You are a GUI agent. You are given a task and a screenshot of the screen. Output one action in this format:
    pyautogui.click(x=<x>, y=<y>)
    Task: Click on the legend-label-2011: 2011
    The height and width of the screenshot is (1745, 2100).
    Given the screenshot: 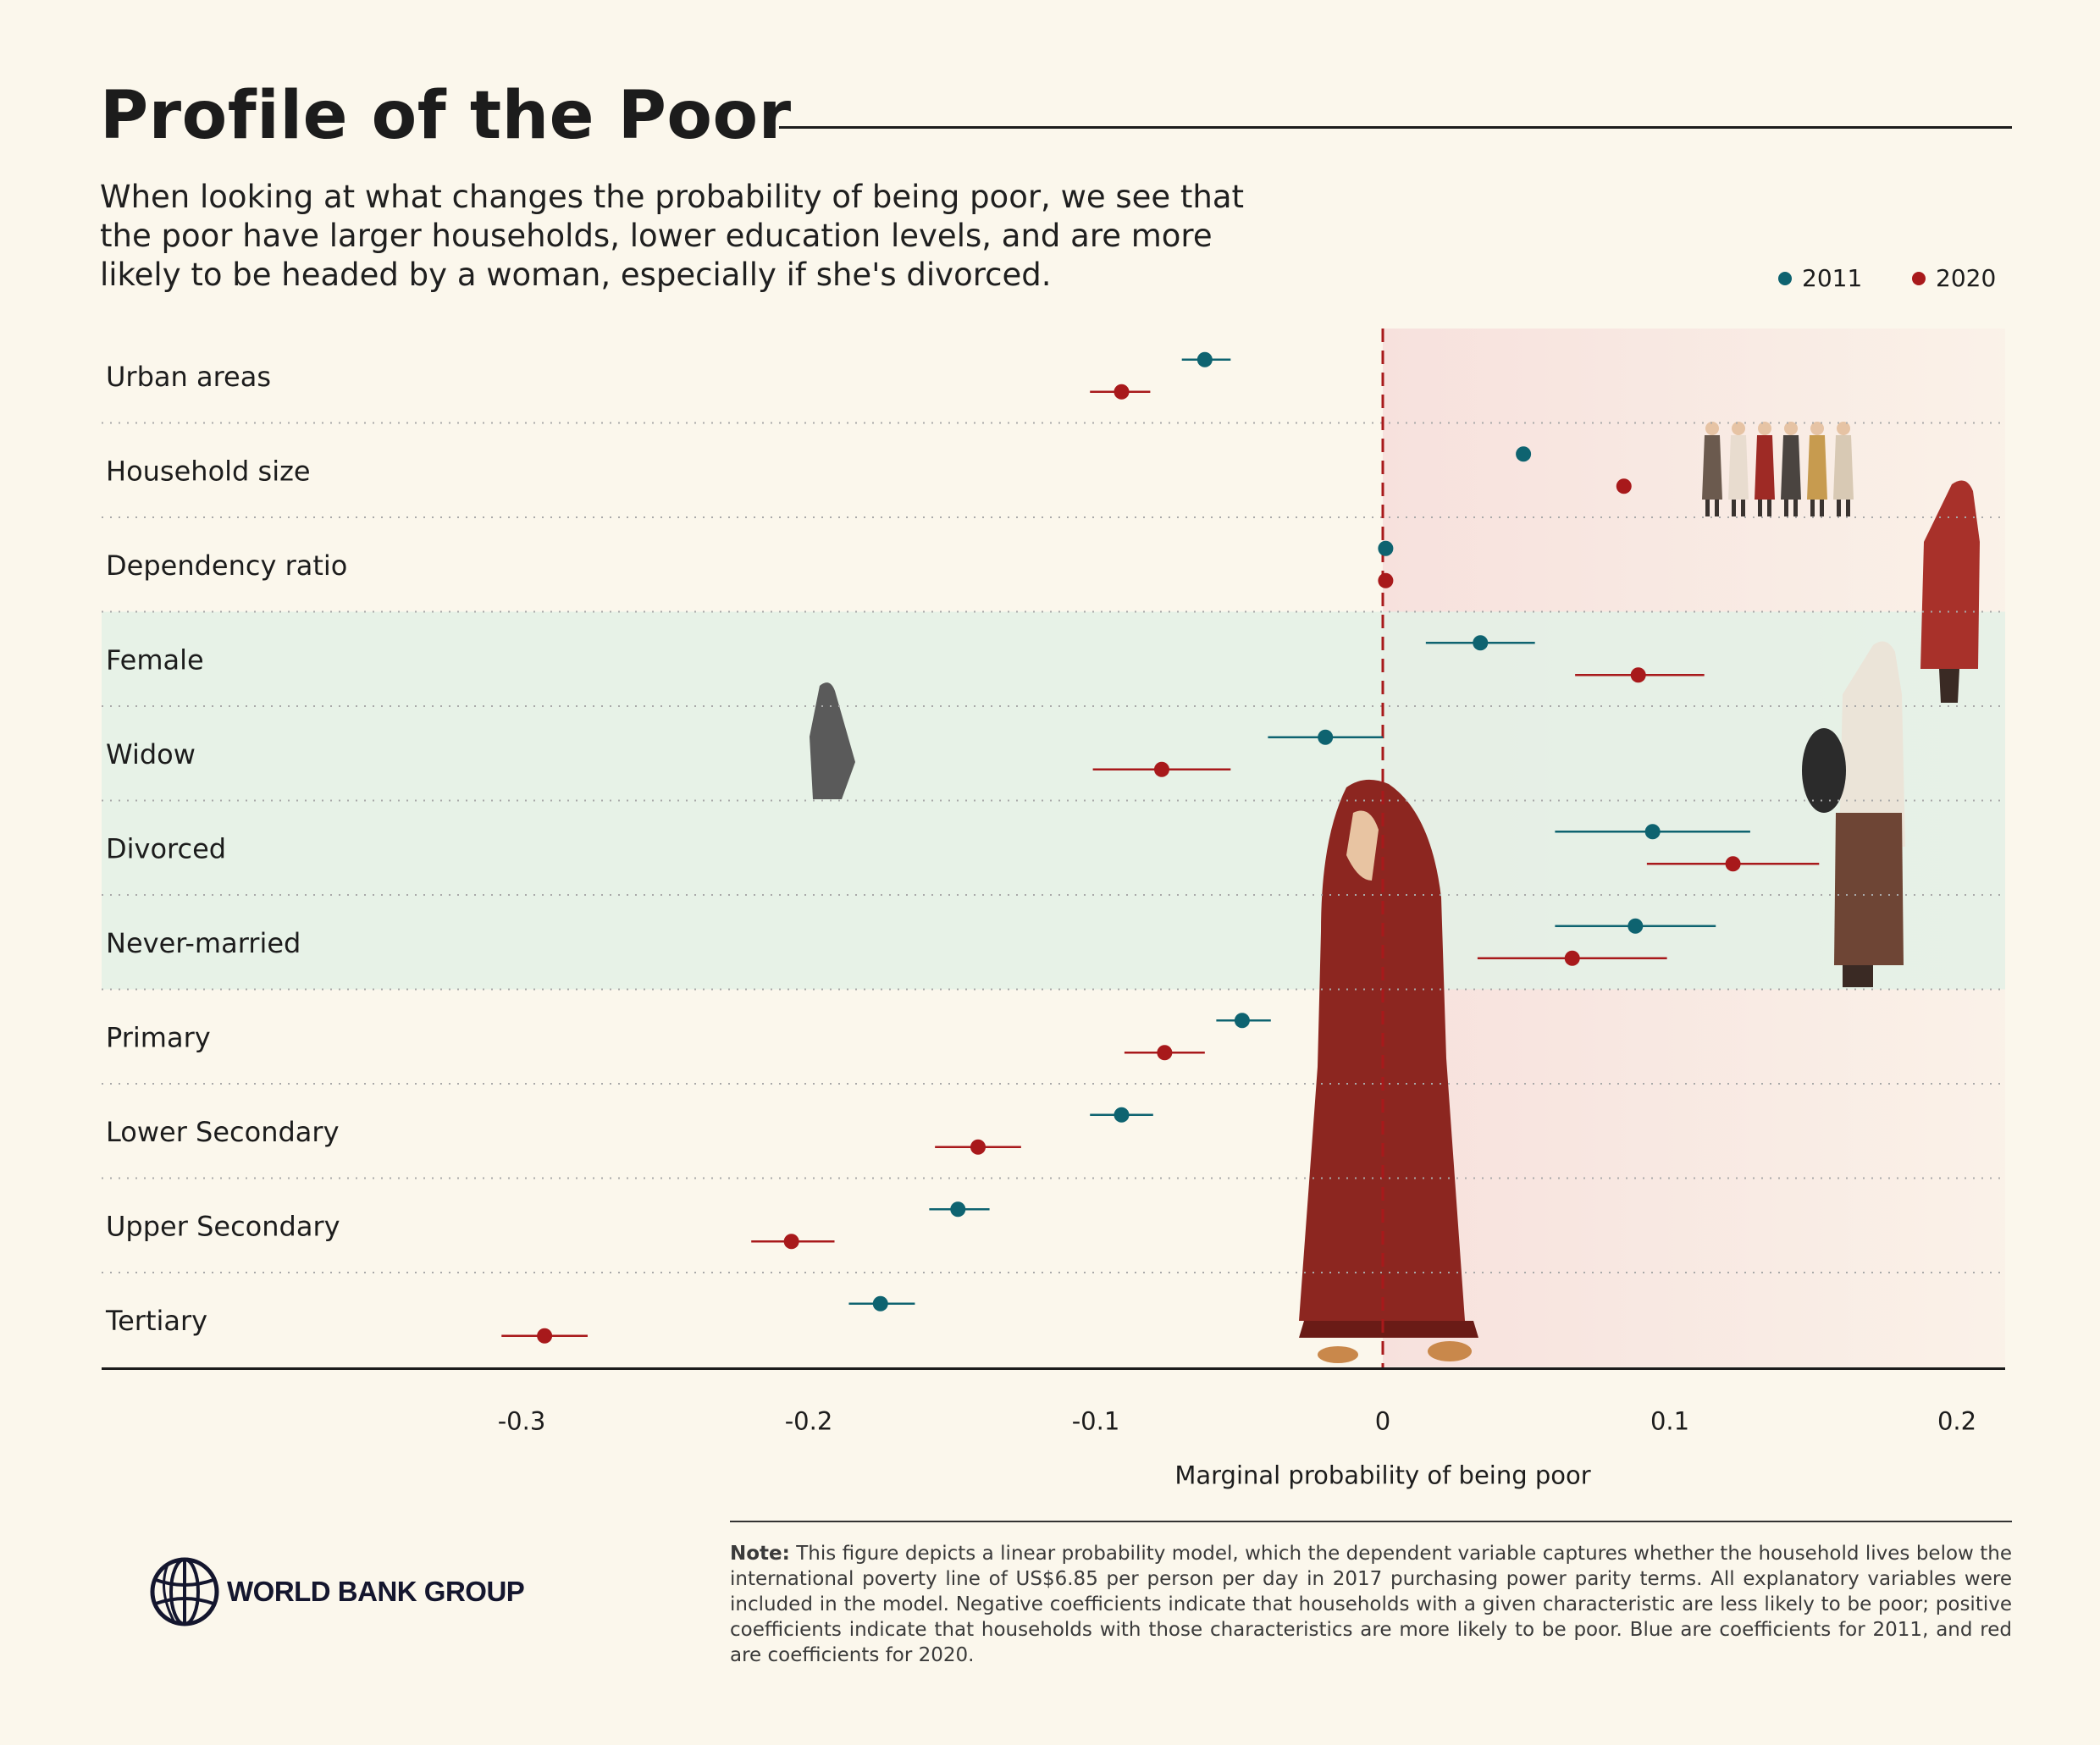 What is the action you would take?
    pyautogui.click(x=1832, y=278)
    